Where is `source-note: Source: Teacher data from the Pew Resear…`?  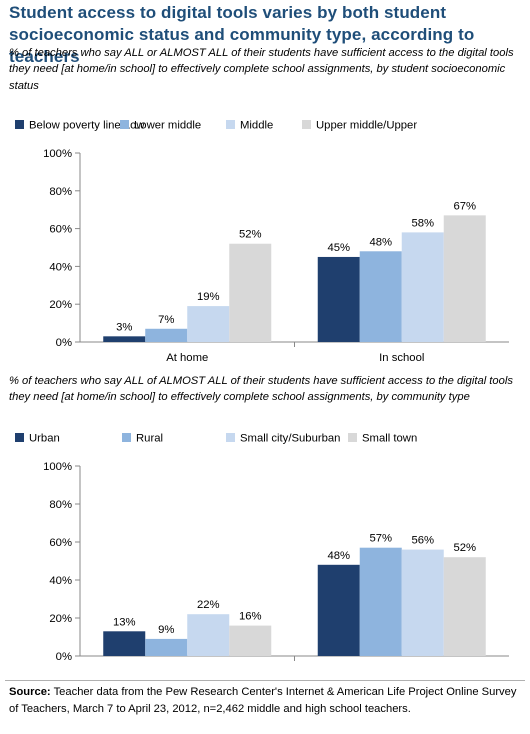
source-note: Source: Teacher data from the Pew Resear… is located at coordinates (267, 701).